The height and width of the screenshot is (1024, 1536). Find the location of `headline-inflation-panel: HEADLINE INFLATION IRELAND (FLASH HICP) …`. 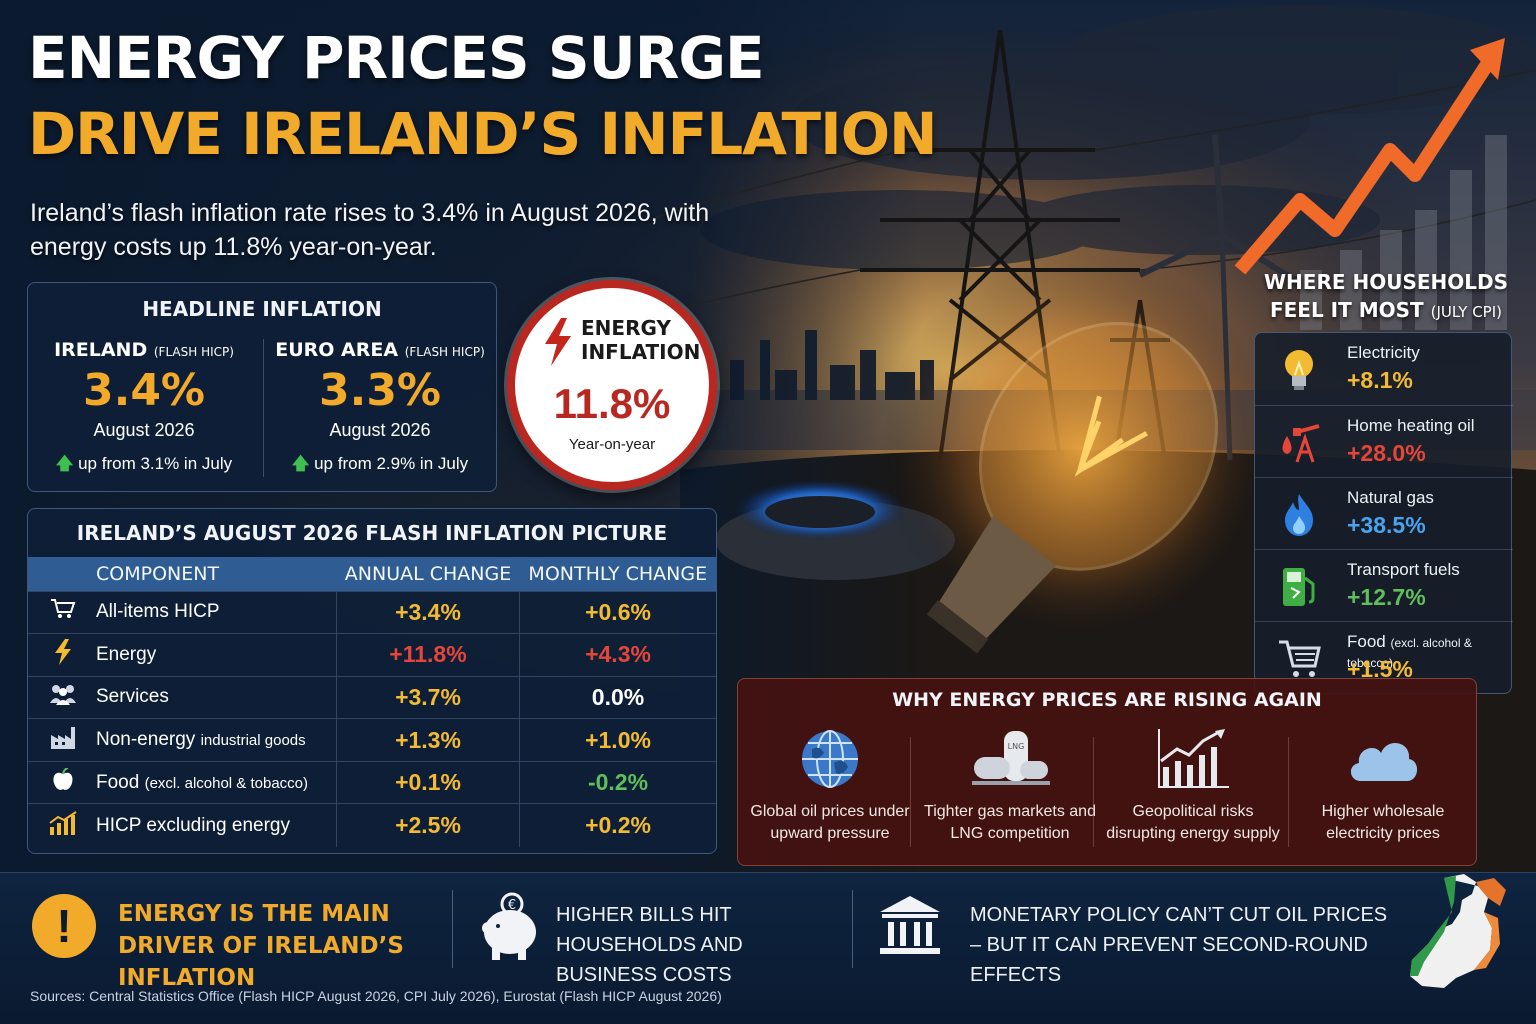

headline-inflation-panel: HEADLINE INFLATION IRELAND (FLASH HICP) … is located at coordinates (262, 387).